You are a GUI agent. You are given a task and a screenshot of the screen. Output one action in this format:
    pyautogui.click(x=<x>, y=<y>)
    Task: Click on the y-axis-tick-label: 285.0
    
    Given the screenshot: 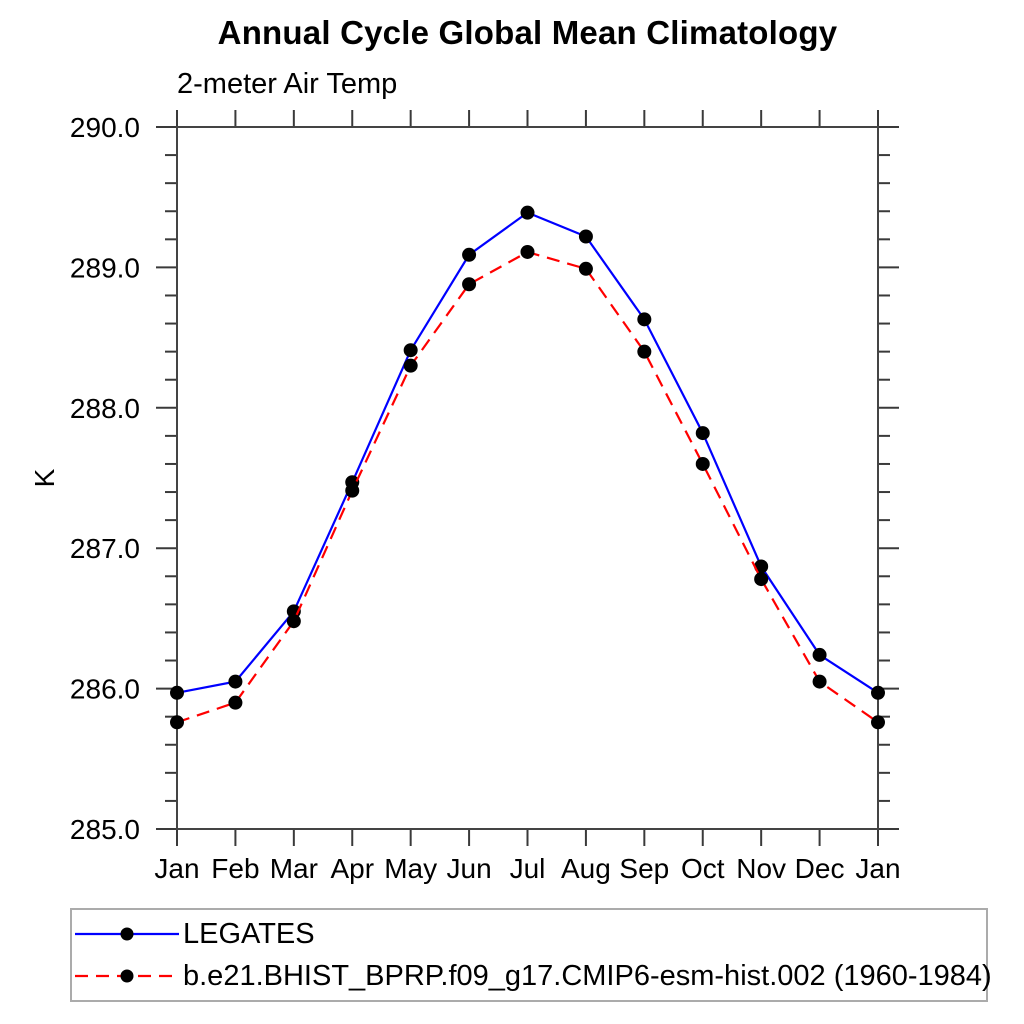 What is the action you would take?
    pyautogui.click(x=105, y=829)
    